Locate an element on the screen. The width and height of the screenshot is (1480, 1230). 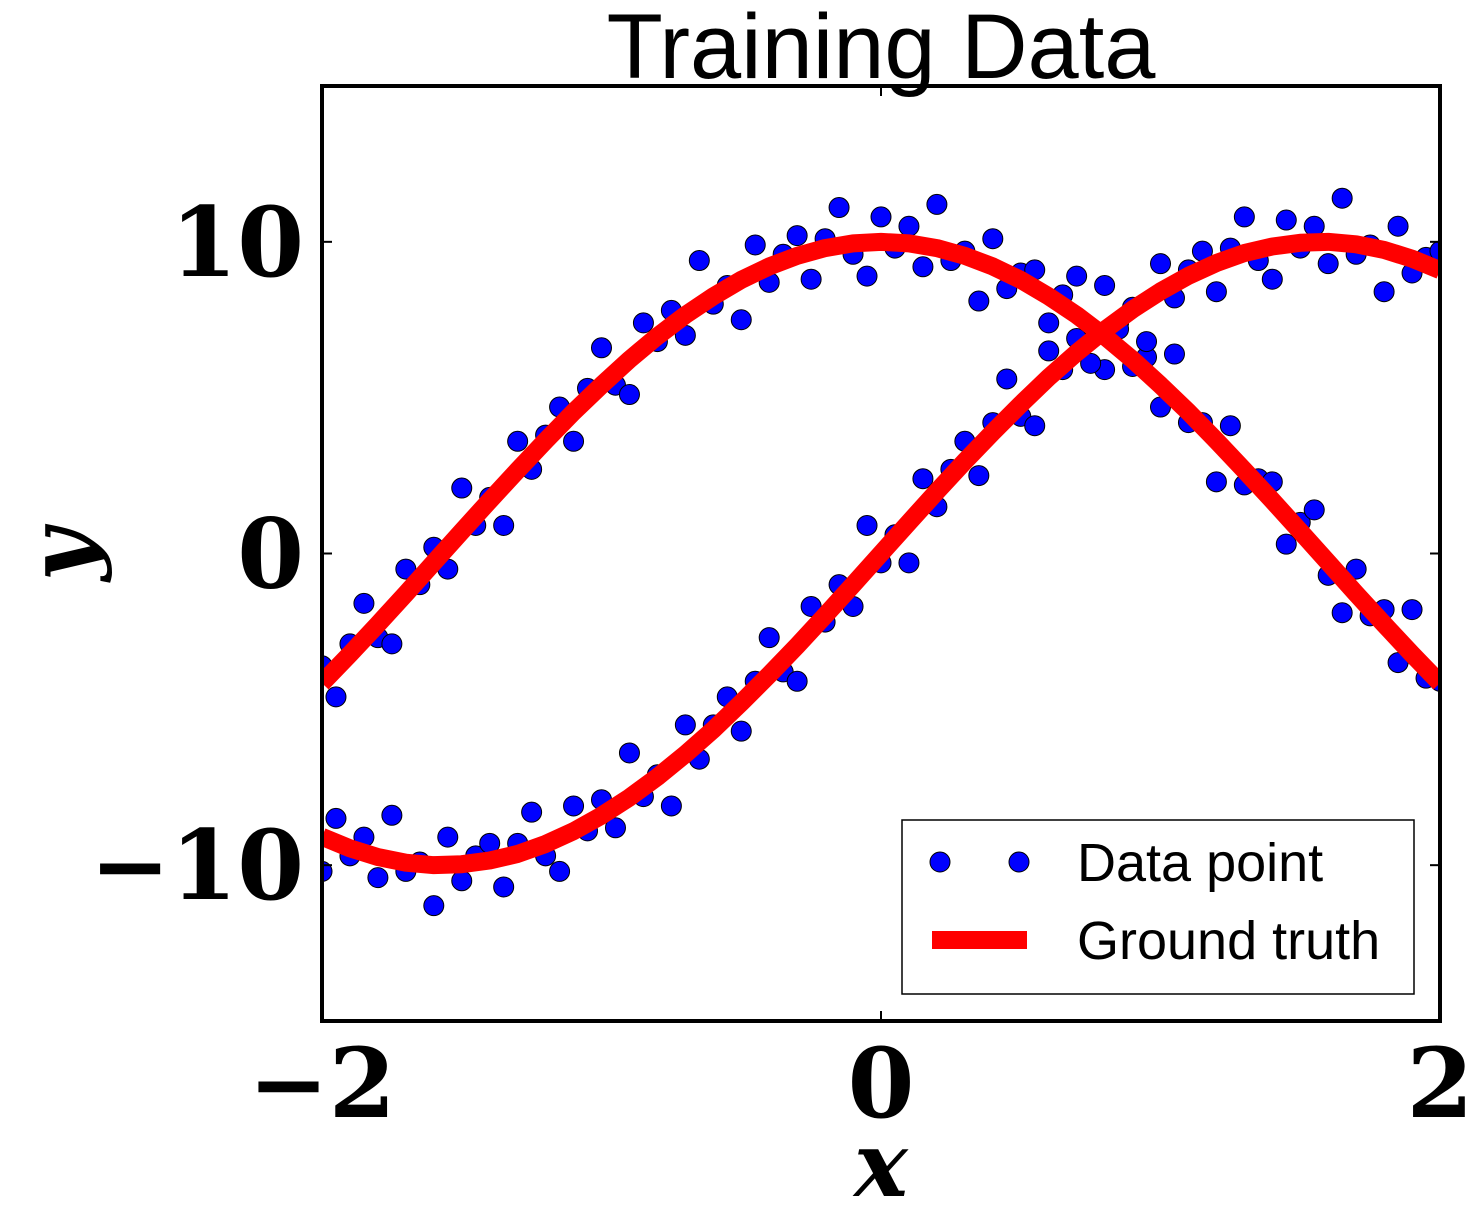
x-tick-label: 2 is located at coordinates (1440, 1083).